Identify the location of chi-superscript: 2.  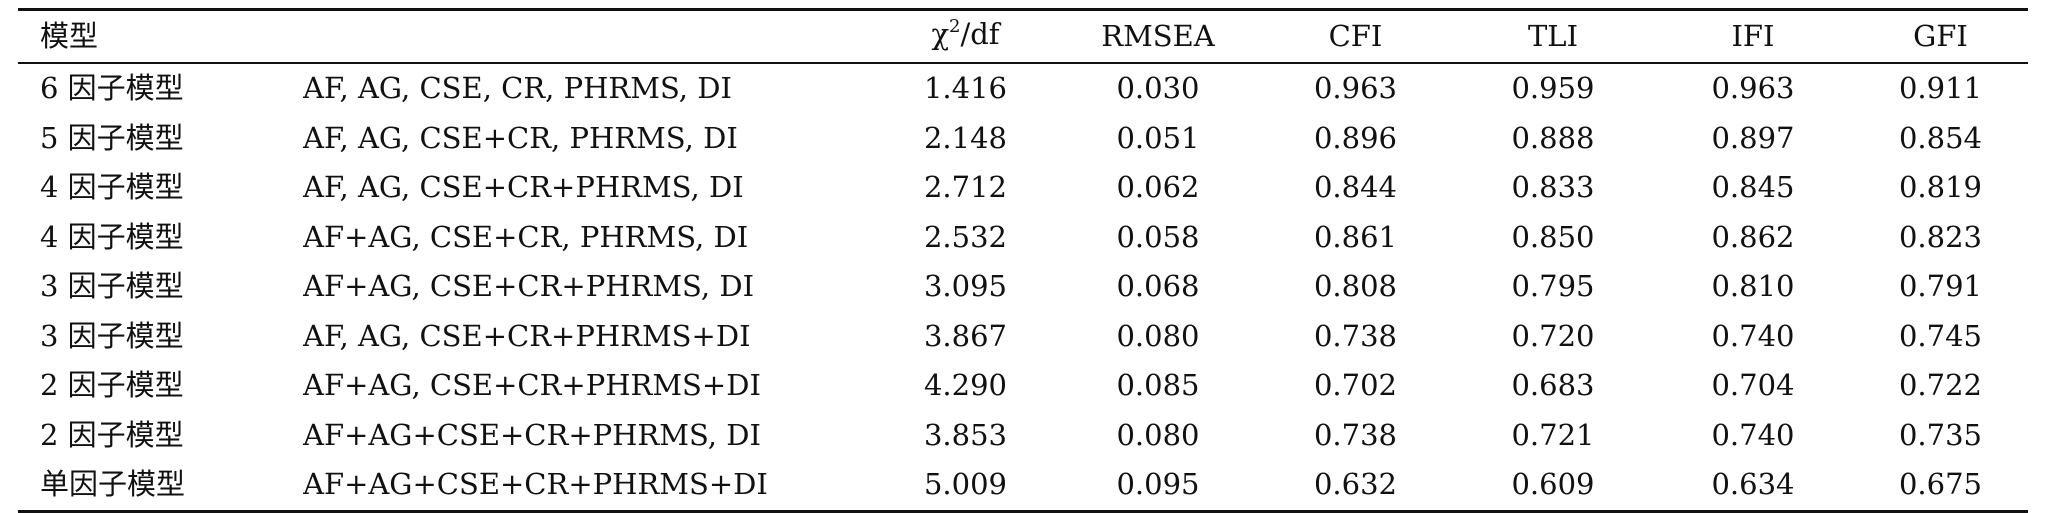
(955, 26).